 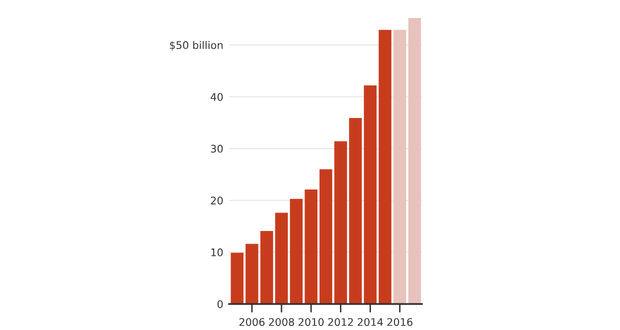 I want to click on y-tick-label: 30, so click(x=216, y=148).